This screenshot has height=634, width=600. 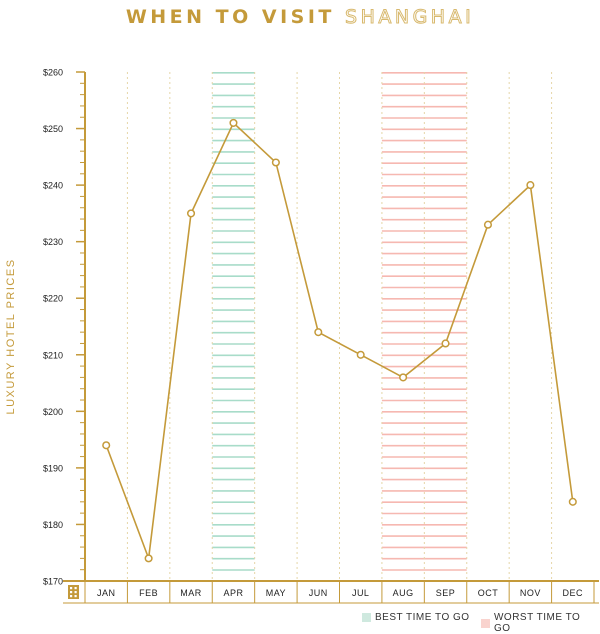 I want to click on chart-title: WHEN TO VISIT SHANGHAI, so click(x=300, y=17).